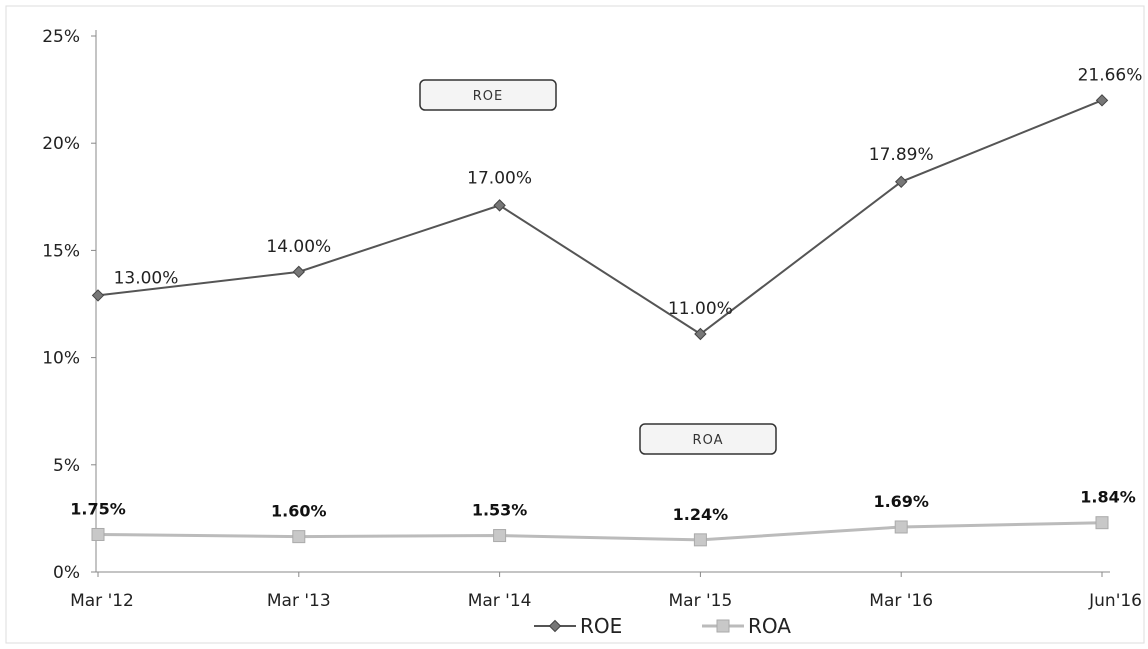  Describe the element at coordinates (901, 601) in the screenshot. I see `x-tick-label: Mar '16` at that location.